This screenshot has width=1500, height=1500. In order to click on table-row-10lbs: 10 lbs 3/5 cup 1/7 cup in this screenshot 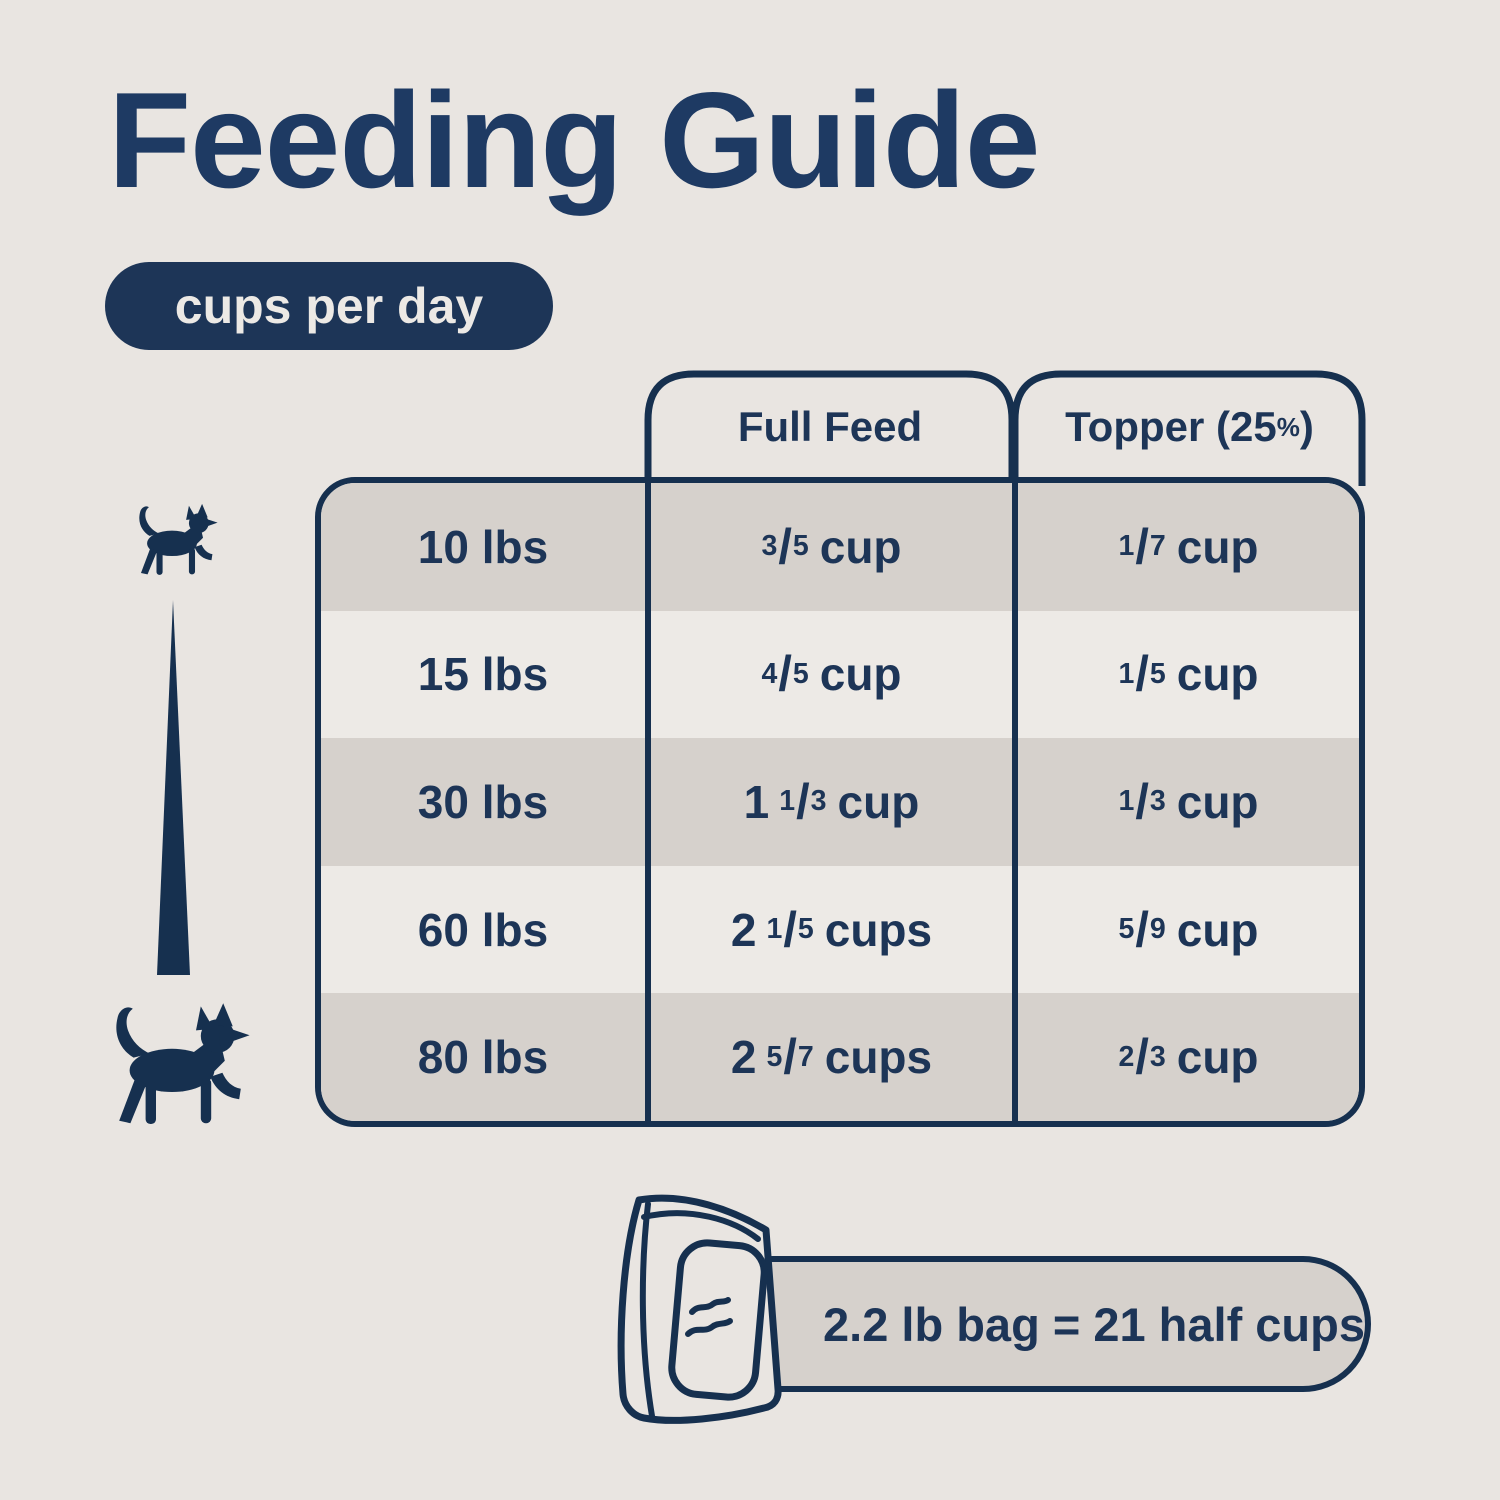, I will do `click(840, 547)`.